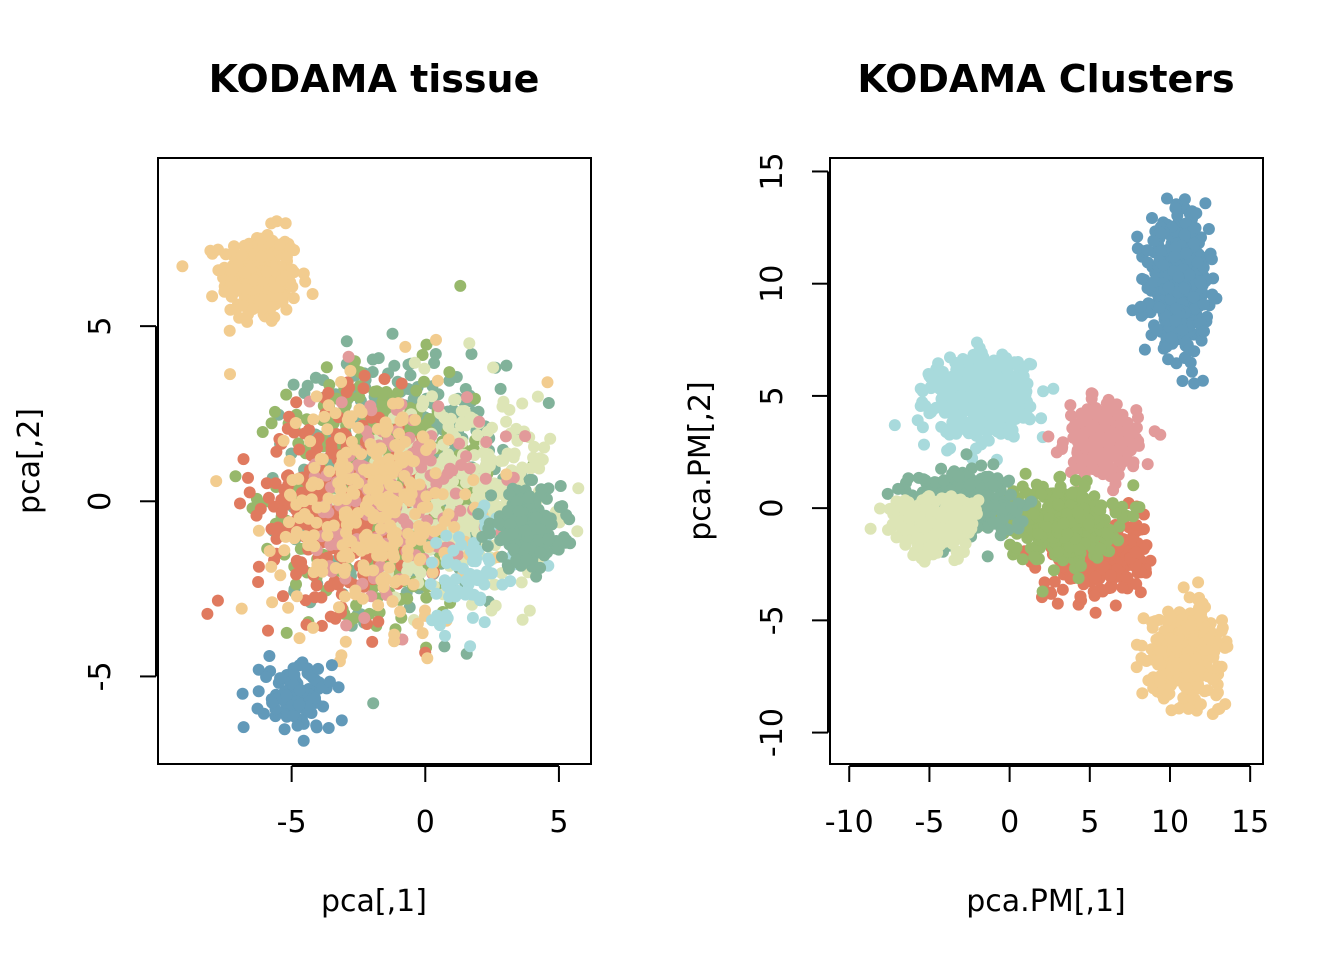 Image resolution: width=1344 pixels, height=960 pixels. I want to click on chart-title: KODAMA tissue, so click(374, 79).